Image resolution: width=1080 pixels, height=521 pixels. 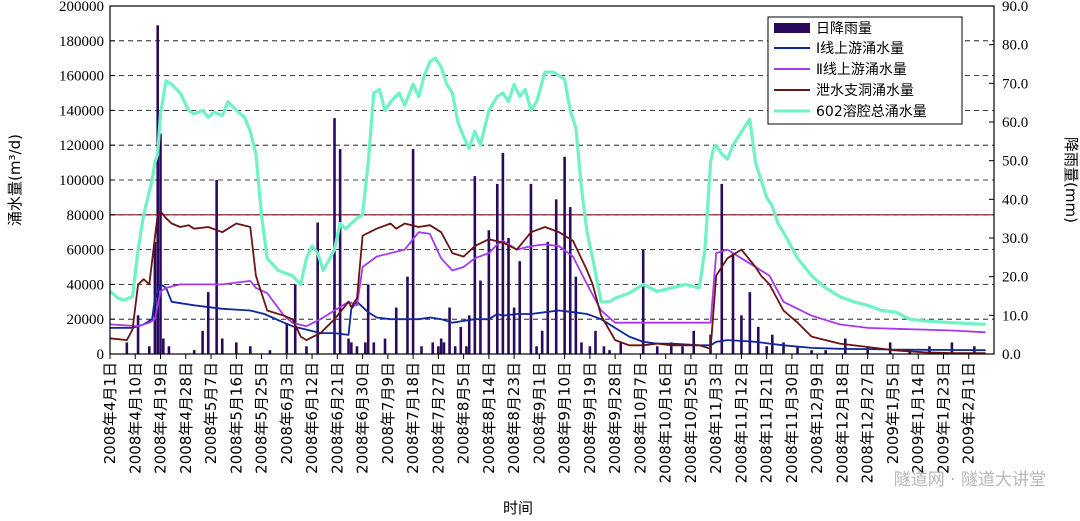 I want to click on x-tick-label: 2008年10月7日, so click(x=640, y=418).